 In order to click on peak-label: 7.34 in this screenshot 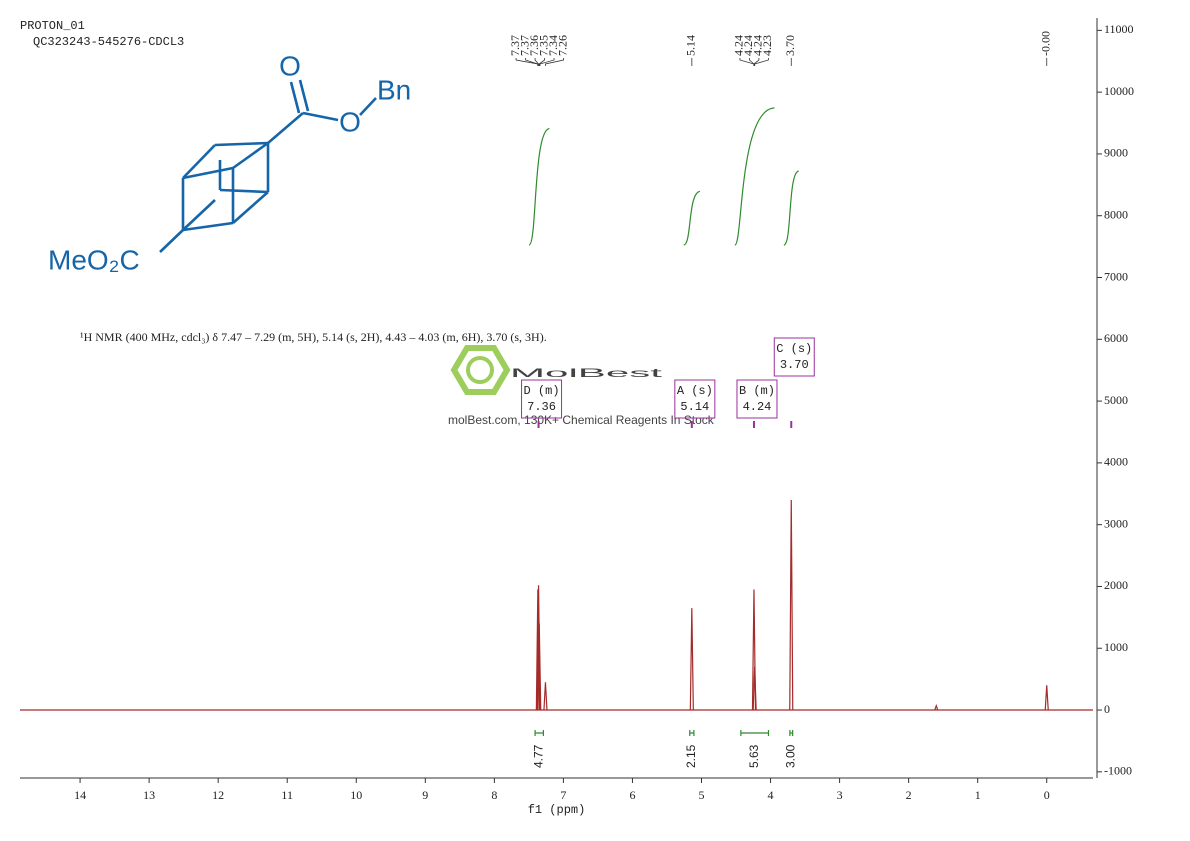, I will do `click(553, 45)`.